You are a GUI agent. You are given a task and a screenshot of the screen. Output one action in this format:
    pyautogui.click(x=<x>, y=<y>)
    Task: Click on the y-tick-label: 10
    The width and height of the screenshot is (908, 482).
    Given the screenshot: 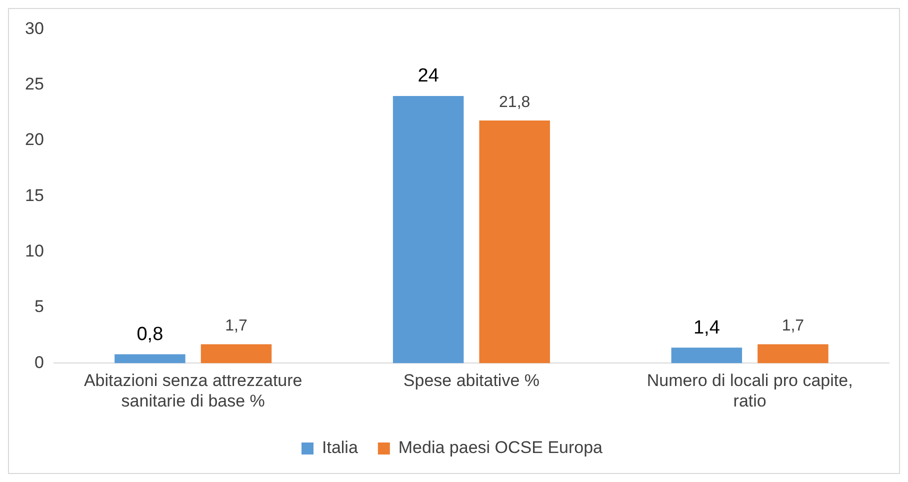 What is the action you would take?
    pyautogui.click(x=34, y=251)
    